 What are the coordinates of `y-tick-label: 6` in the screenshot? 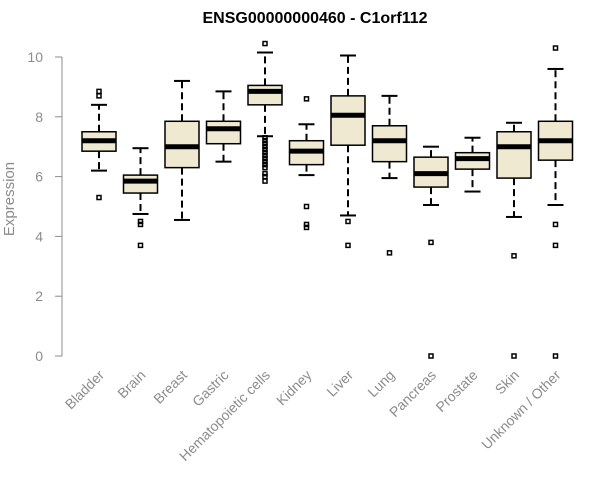 It's located at (39, 177).